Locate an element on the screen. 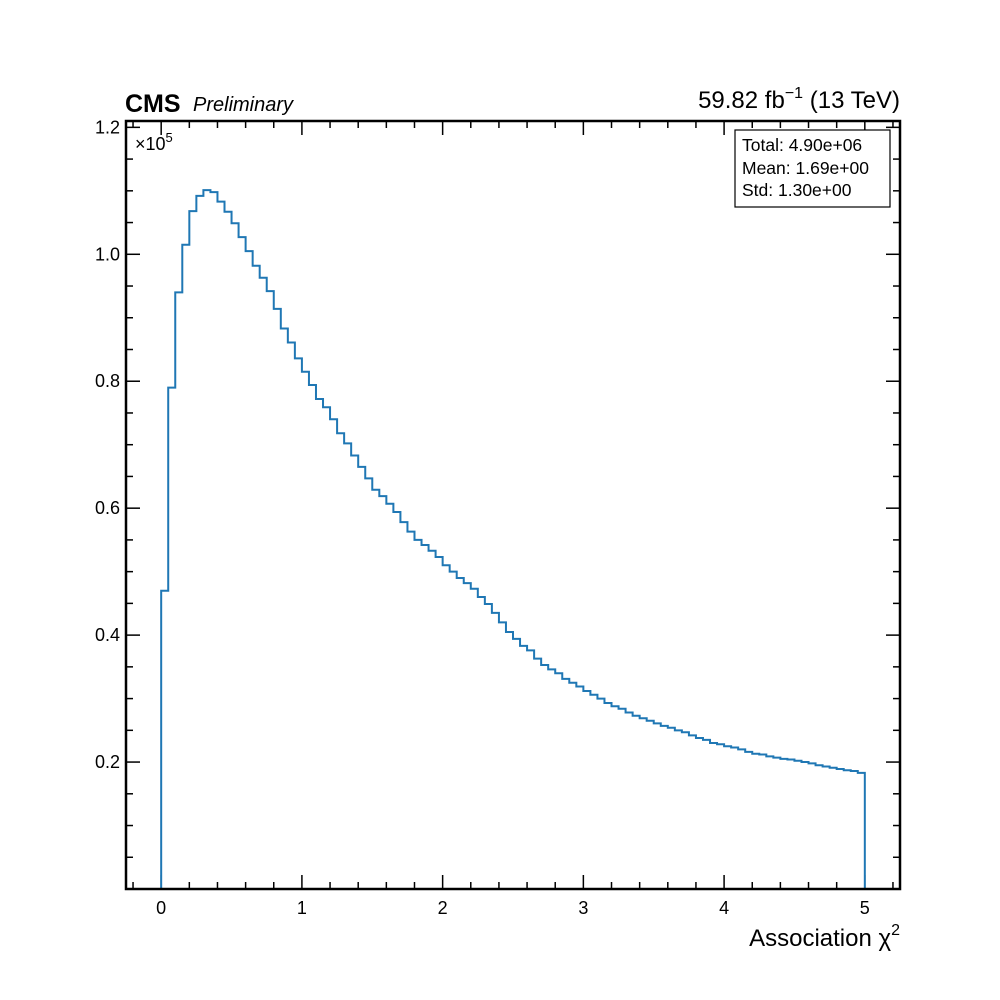 Image resolution: width=1000 pixels, height=1000 pixels. x-axis-label-text: Association χ is located at coordinates (820, 938).